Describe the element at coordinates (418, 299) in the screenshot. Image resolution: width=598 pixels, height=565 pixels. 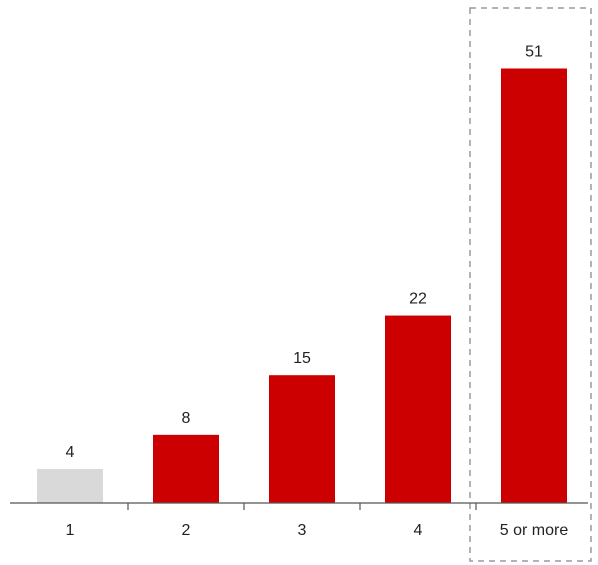
I see `value-label-4: 22` at that location.